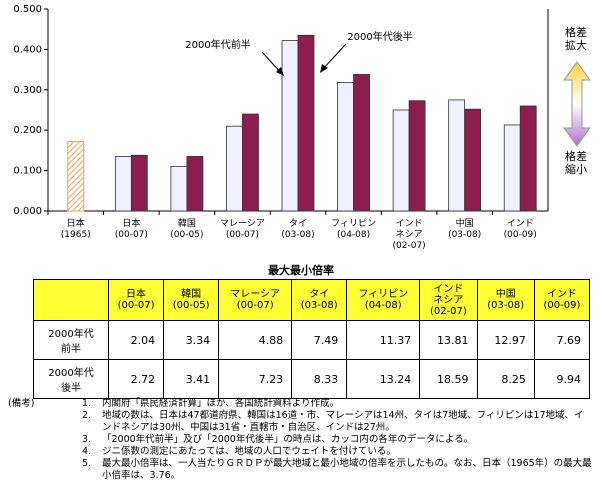 The image size is (602, 490). I want to click on note-text: ジニ係数の測定にあたっては、地域の人口でウェイトを付けている。, so click(249, 451).